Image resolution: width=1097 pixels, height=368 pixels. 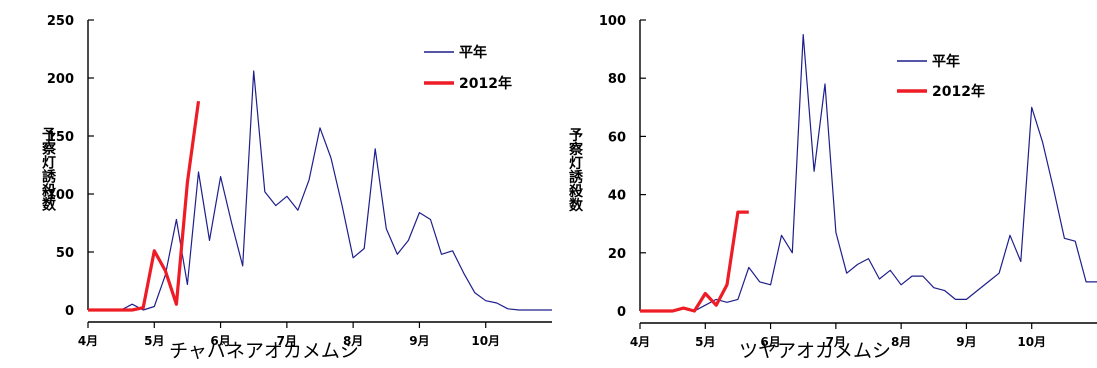 I want to click on y-tick-label: 50, so click(x=65, y=253).